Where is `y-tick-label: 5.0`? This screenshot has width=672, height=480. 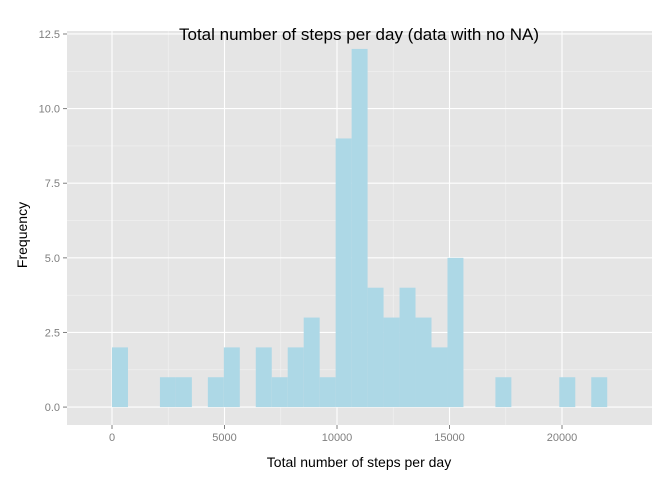
y-tick-label: 5.0 is located at coordinates (52, 259).